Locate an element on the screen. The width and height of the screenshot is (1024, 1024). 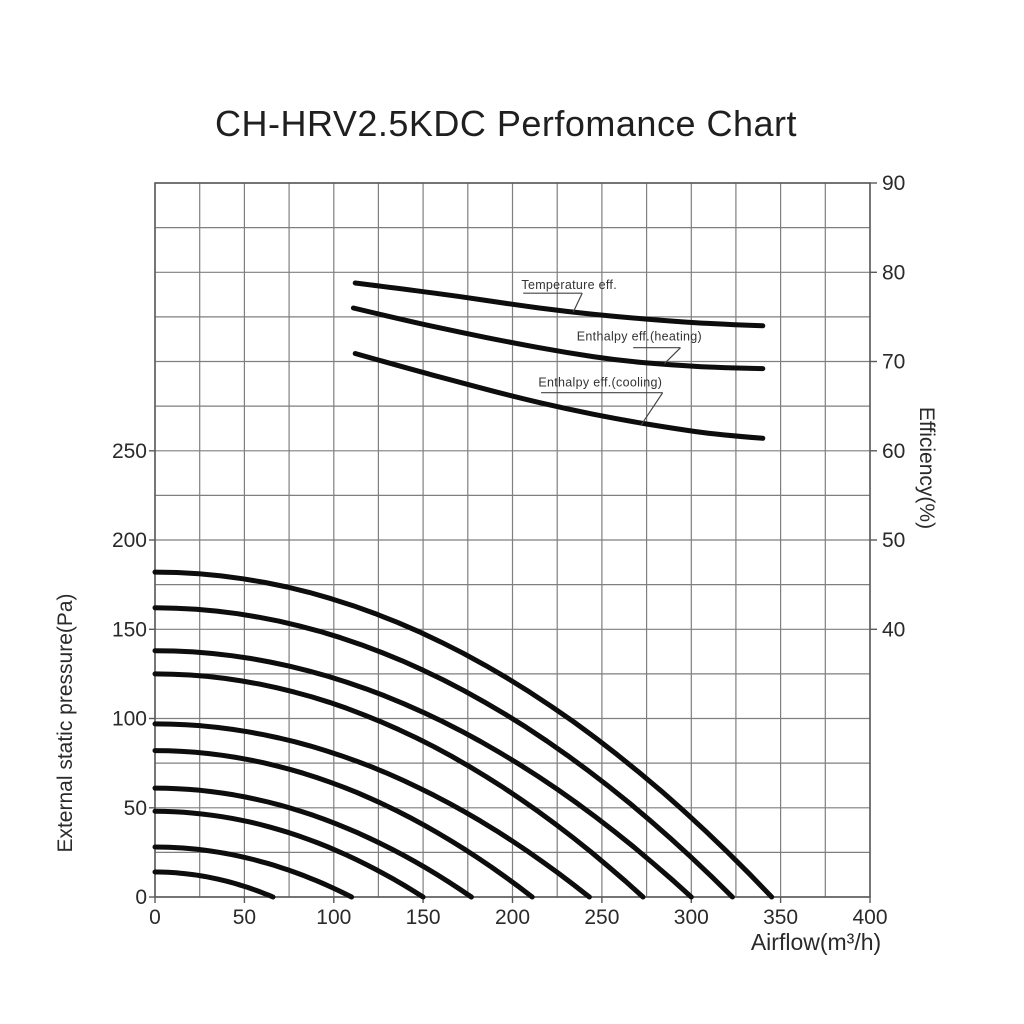
y-right-tick-label: 50 is located at coordinates (893, 540).